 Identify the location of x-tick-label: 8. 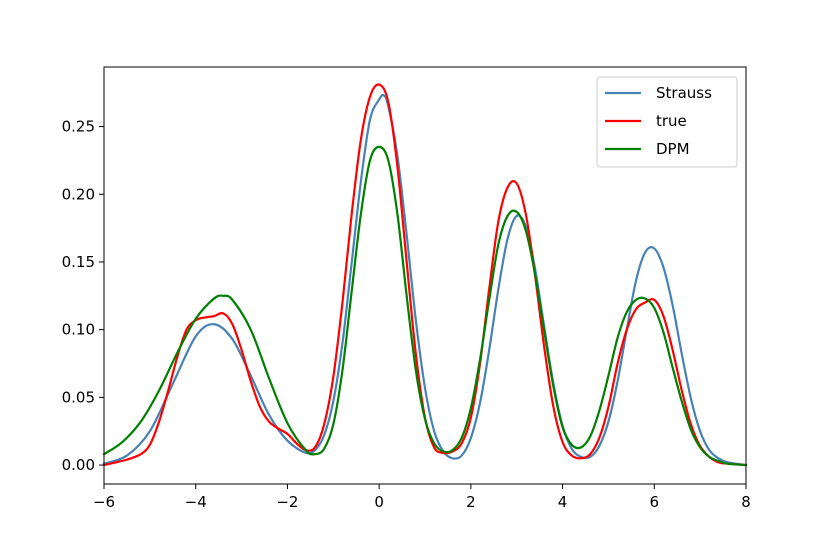
(746, 502).